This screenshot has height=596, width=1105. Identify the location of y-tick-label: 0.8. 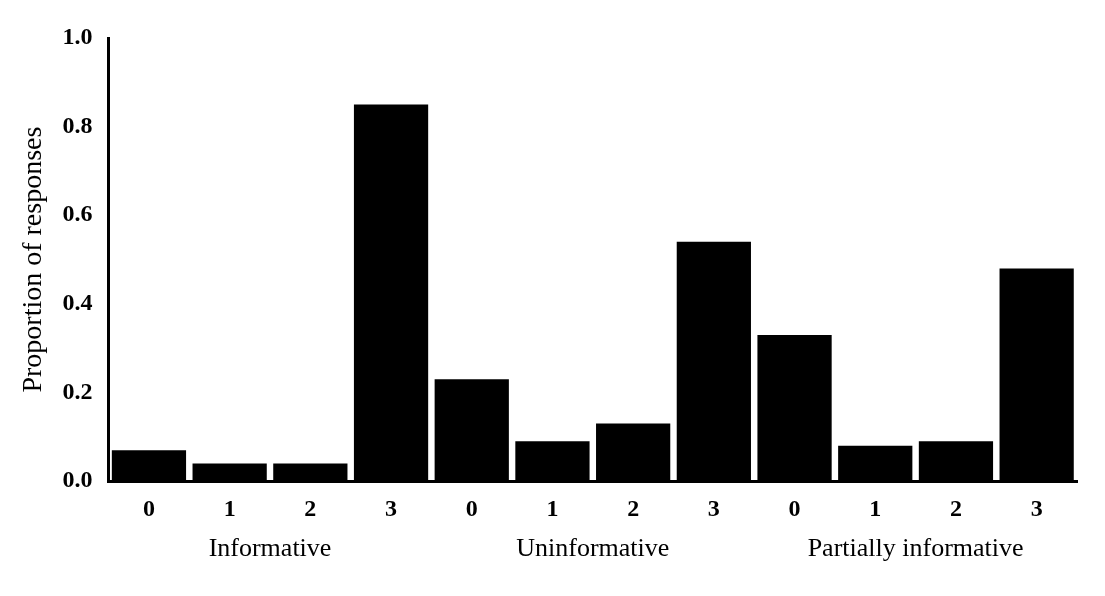
(77, 124).